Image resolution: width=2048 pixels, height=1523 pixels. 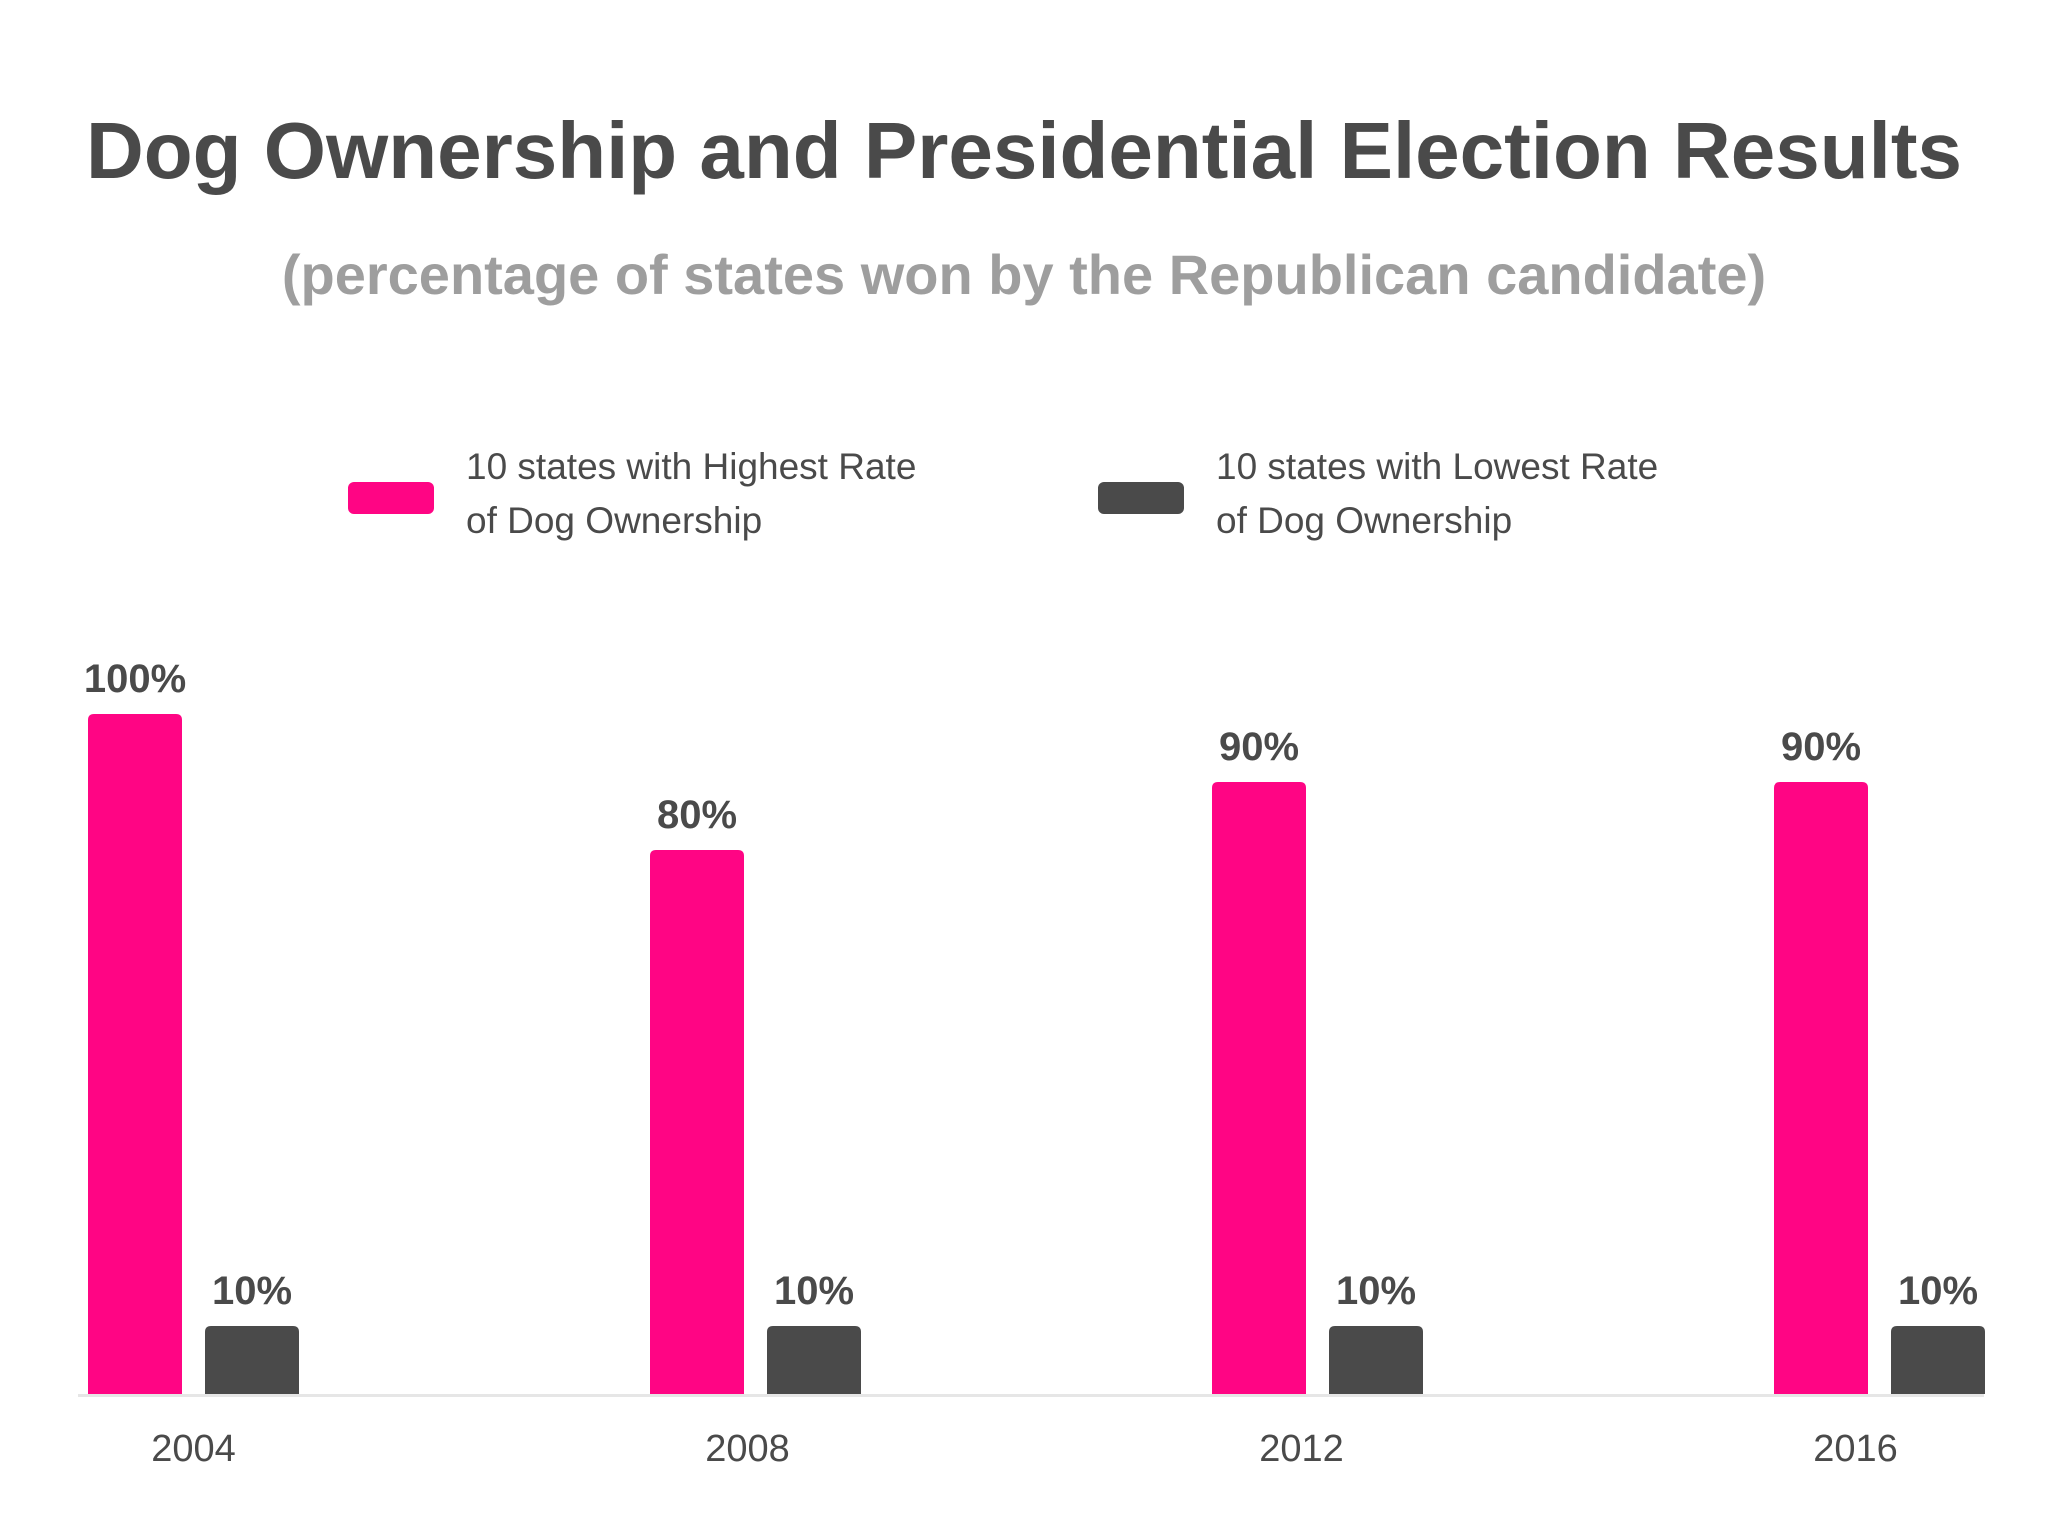 What do you see at coordinates (1141, 498) in the screenshot?
I see `legend-swatch-lowest` at bounding box center [1141, 498].